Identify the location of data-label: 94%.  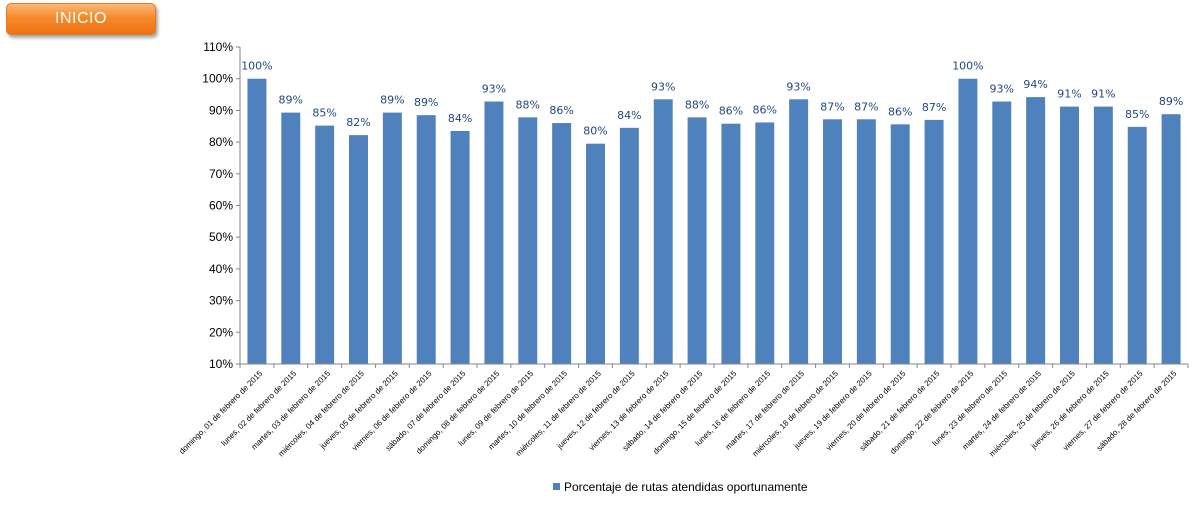
(1035, 84).